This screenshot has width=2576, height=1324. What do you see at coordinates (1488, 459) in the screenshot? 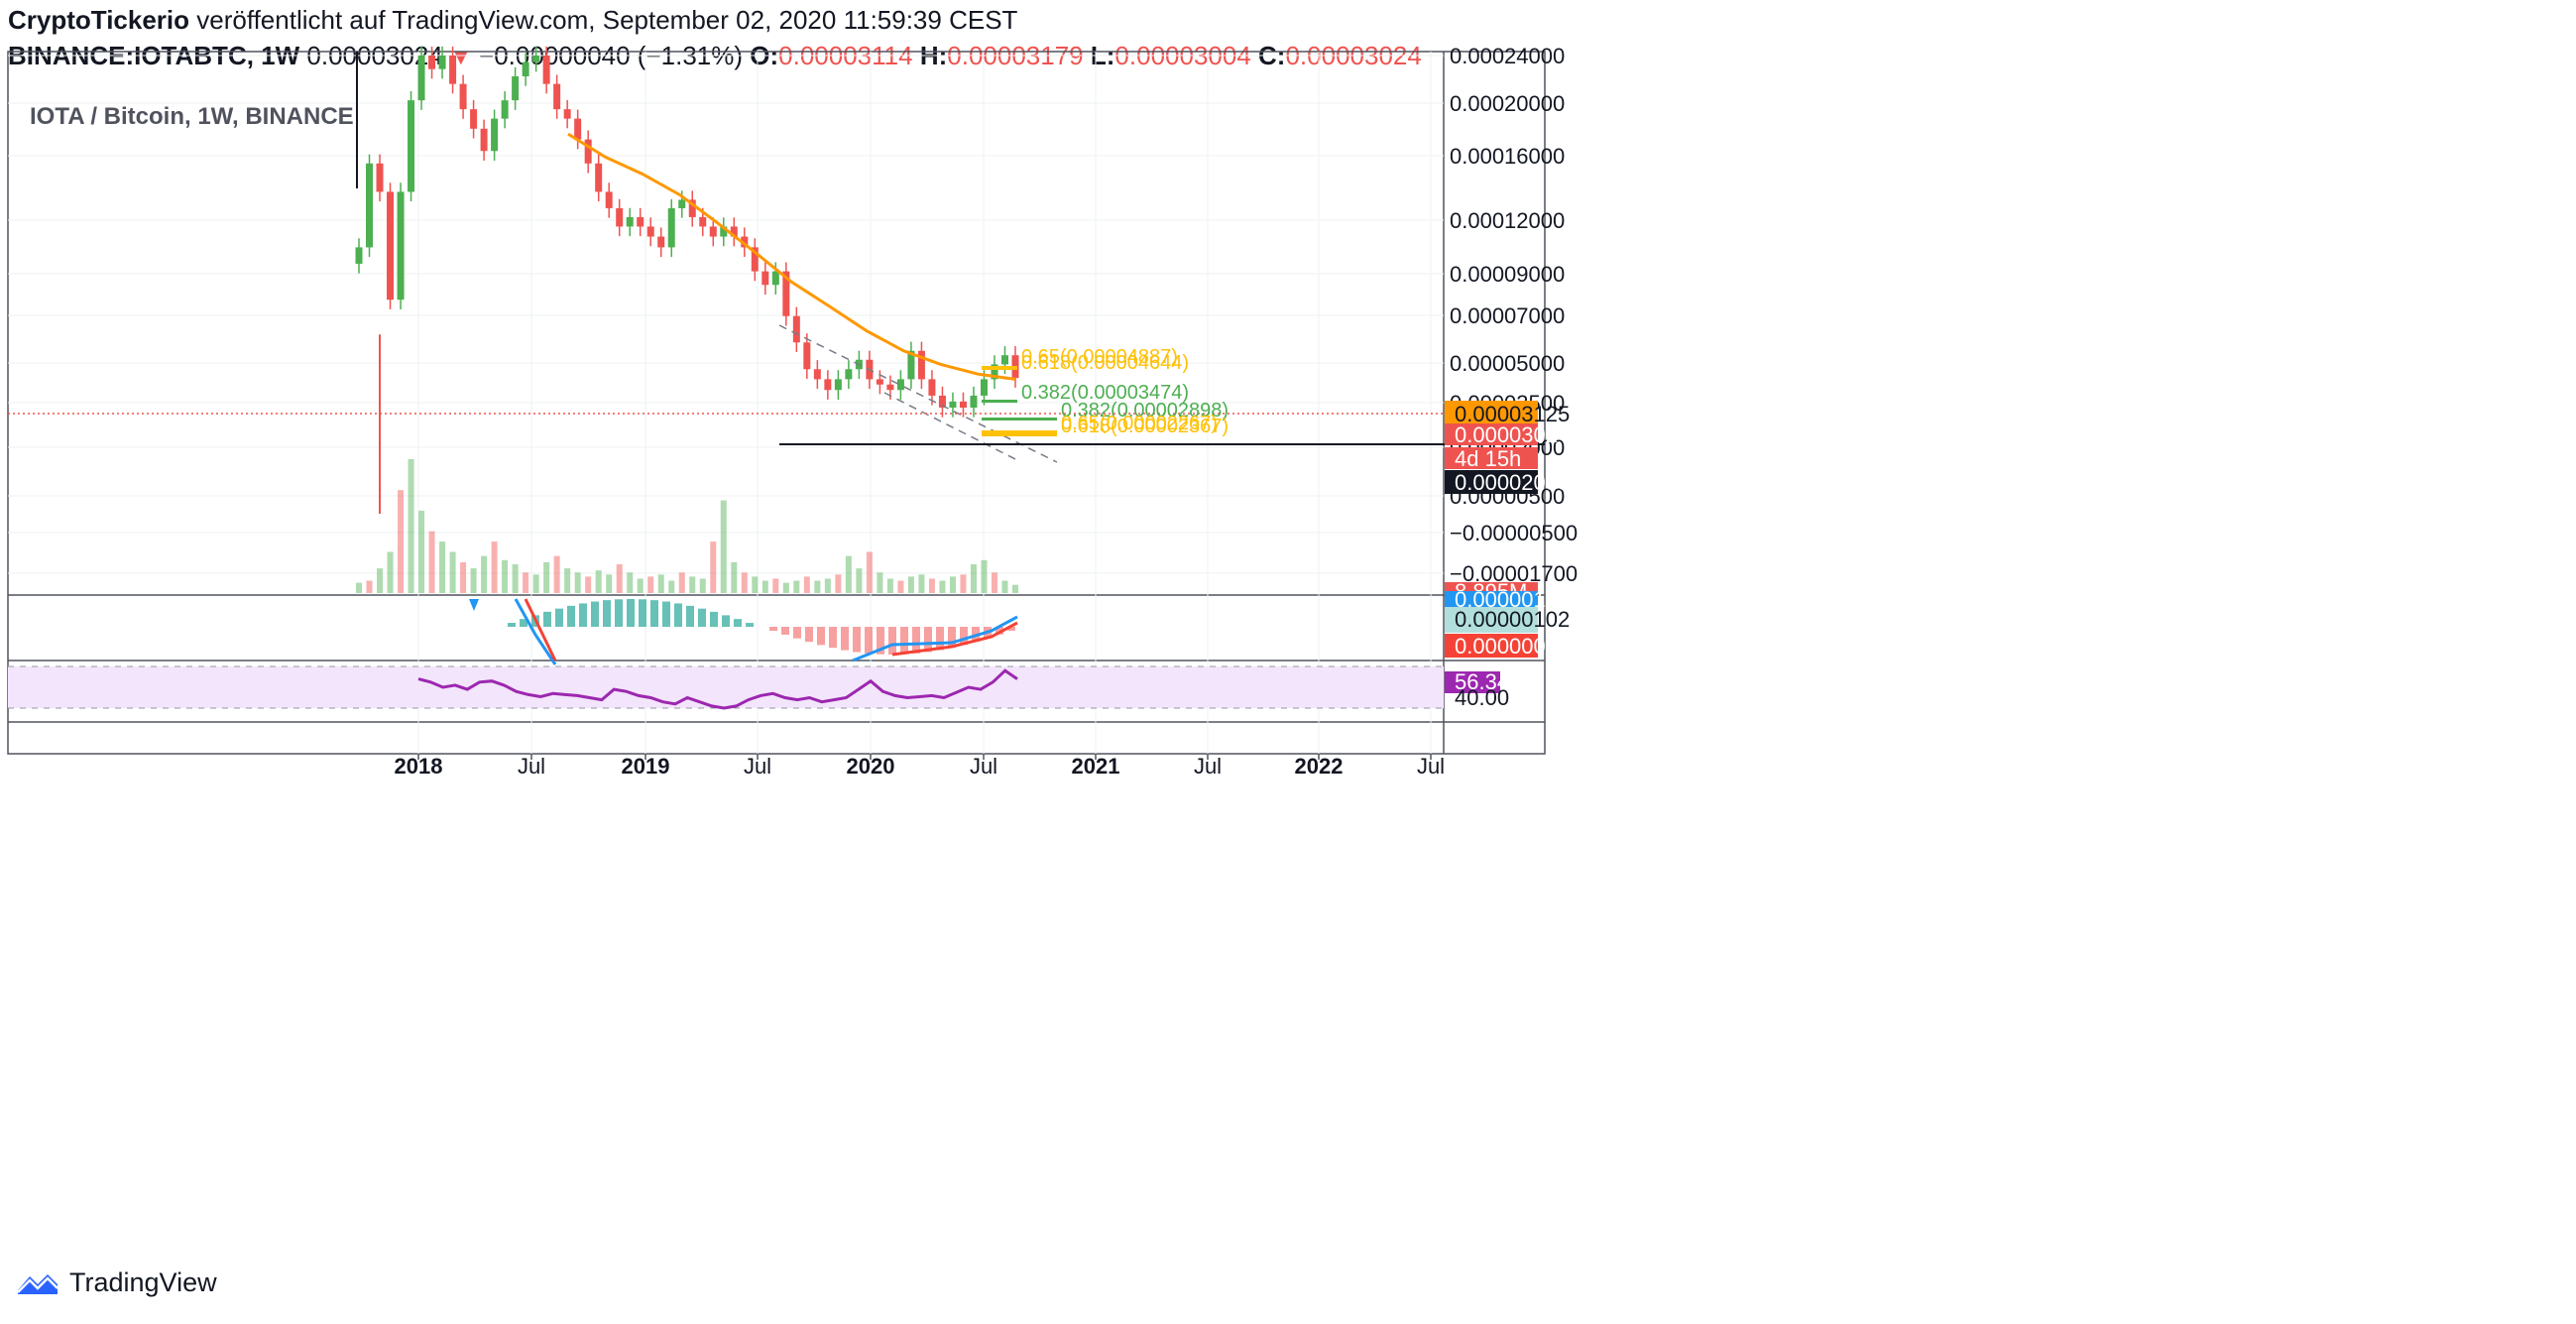
I see `countdown-badge: 4d 15h` at bounding box center [1488, 459].